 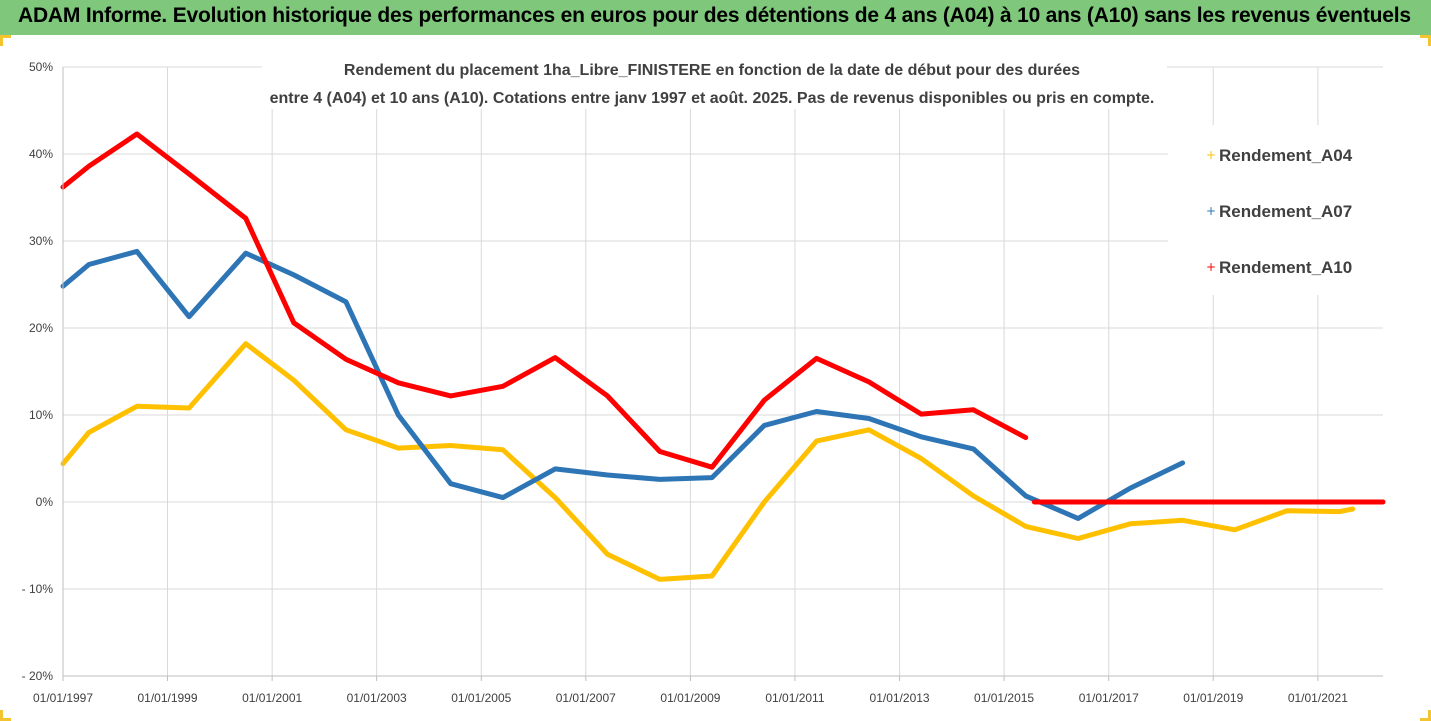 I want to click on x-tick-label: 01/01/1997, so click(x=63, y=698).